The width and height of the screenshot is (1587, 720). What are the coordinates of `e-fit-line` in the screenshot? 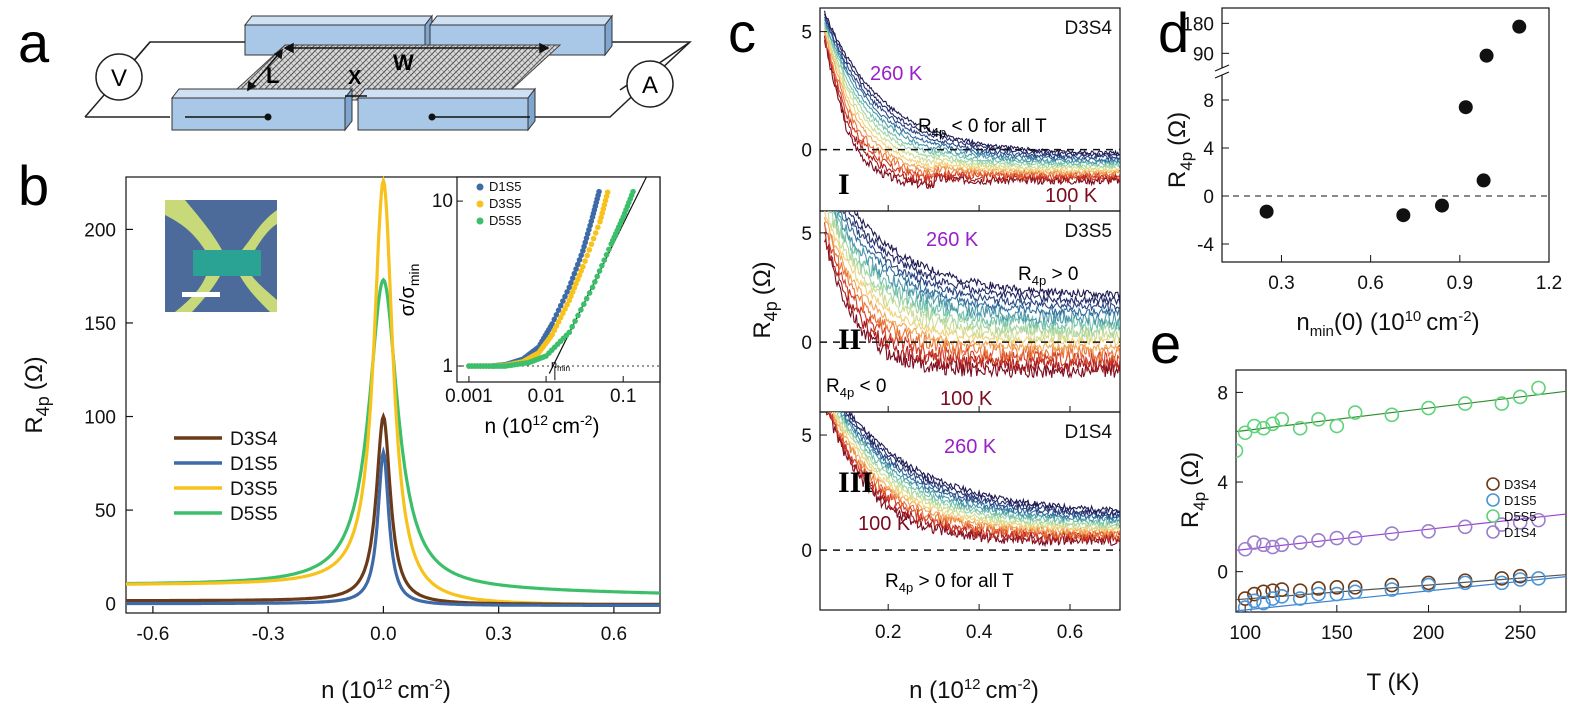 It's located at (1401, 532).